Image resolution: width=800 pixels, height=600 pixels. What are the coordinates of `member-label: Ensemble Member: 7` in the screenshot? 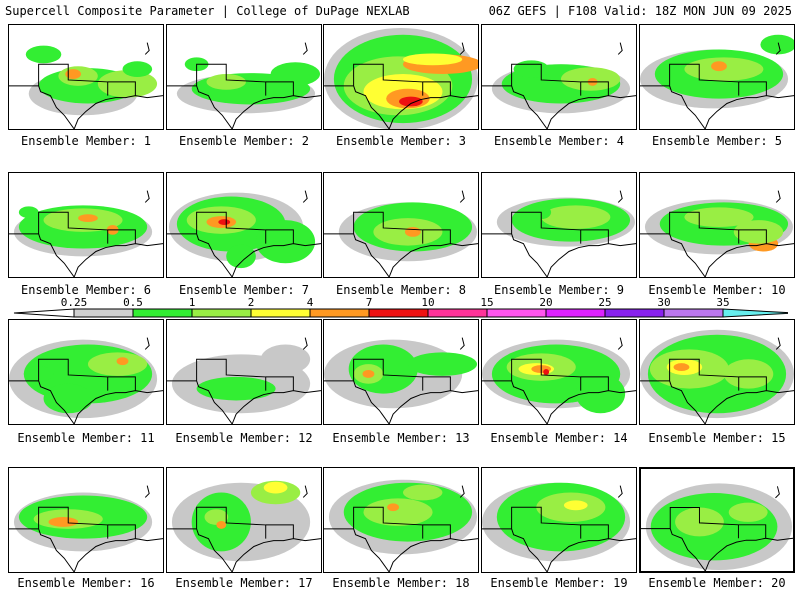 It's located at (244, 290).